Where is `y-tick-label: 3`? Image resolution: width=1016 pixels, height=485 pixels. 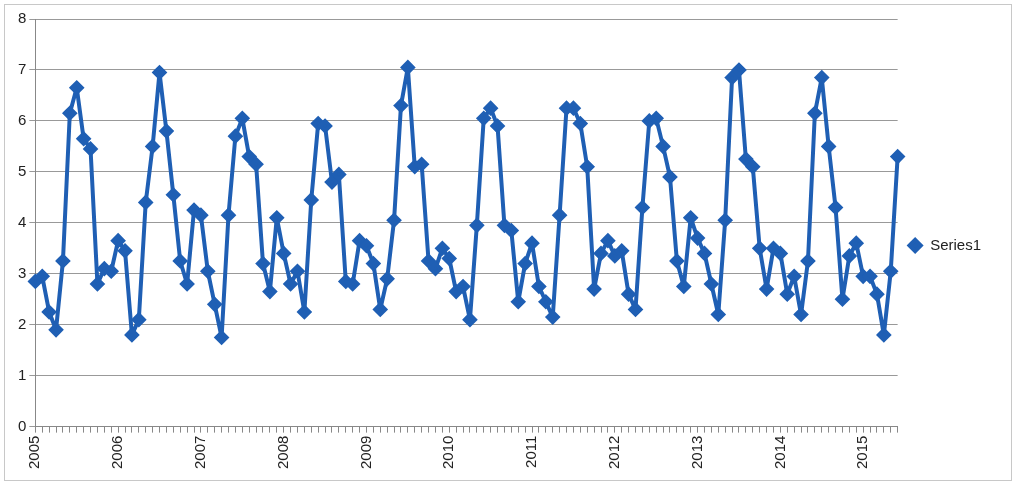
y-tick-label: 3 is located at coordinates (22, 272).